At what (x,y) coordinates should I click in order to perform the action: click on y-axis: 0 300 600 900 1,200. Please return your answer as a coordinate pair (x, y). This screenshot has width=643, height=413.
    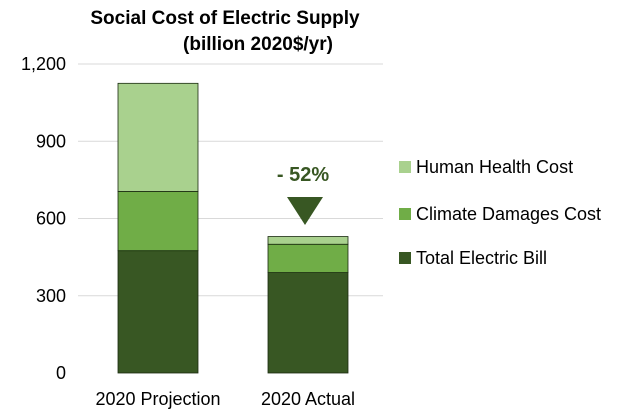
    Looking at the image, I should click on (43, 218).